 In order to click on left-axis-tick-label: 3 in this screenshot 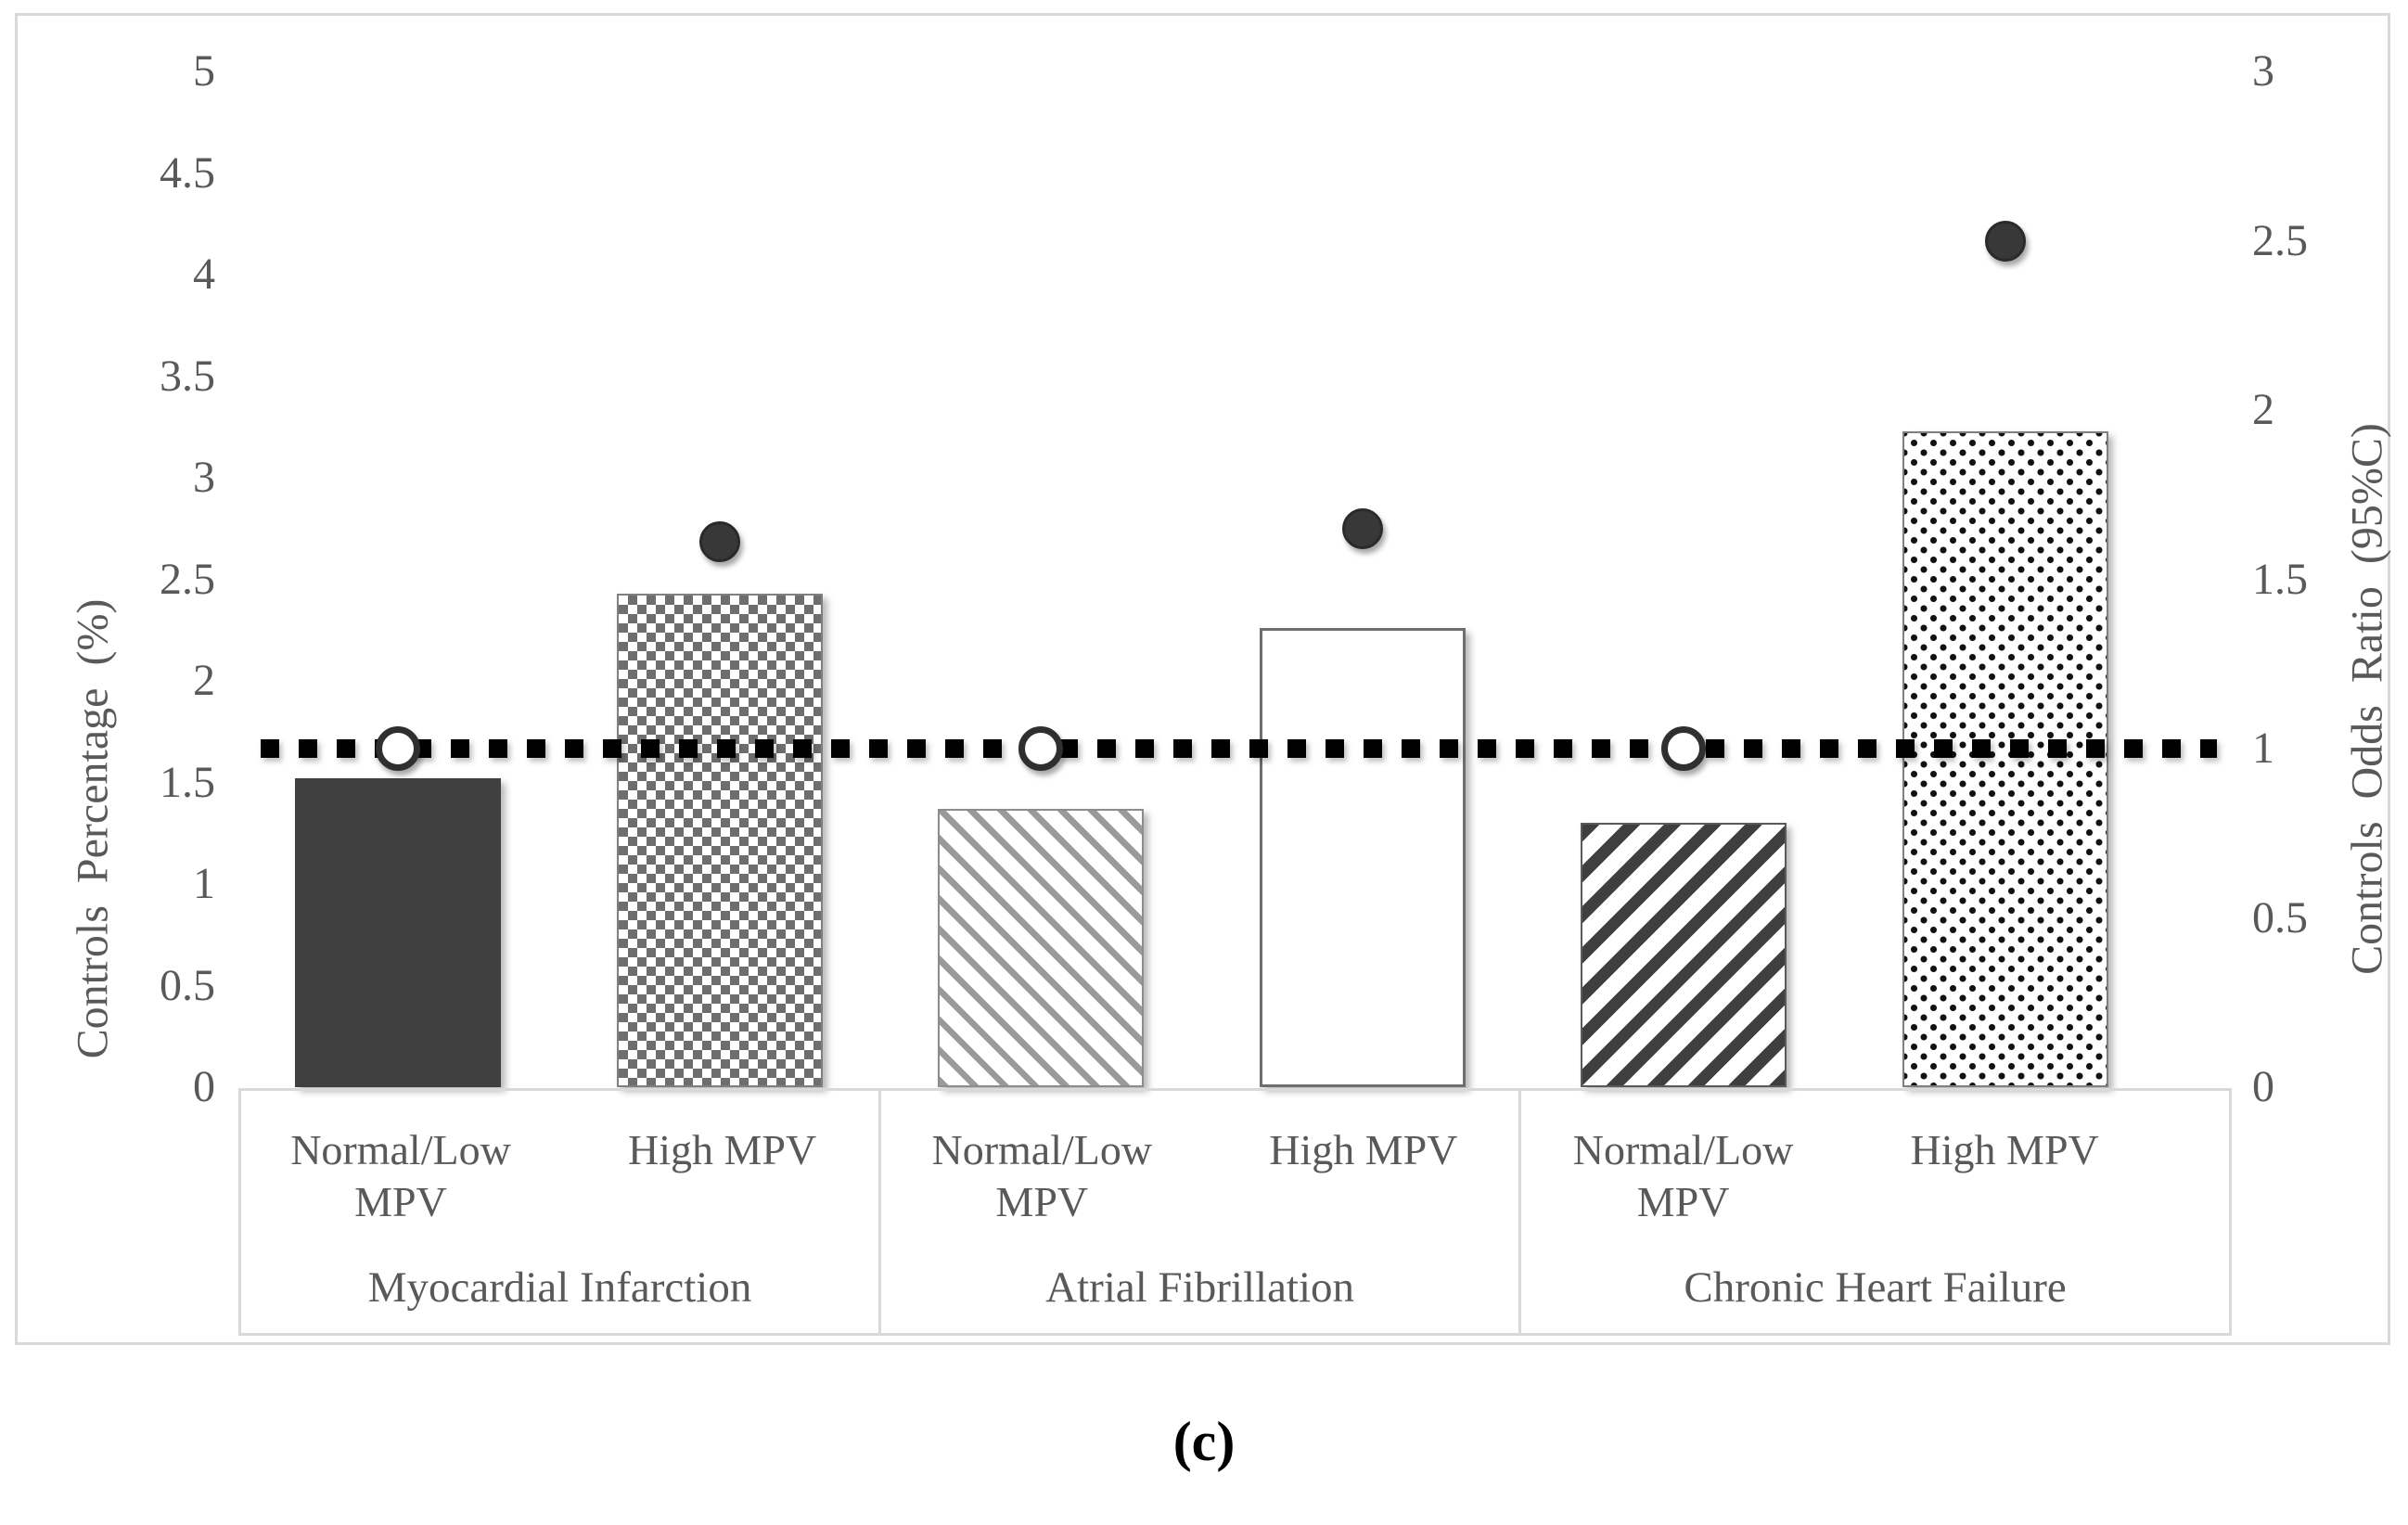, I will do `click(204, 478)`.